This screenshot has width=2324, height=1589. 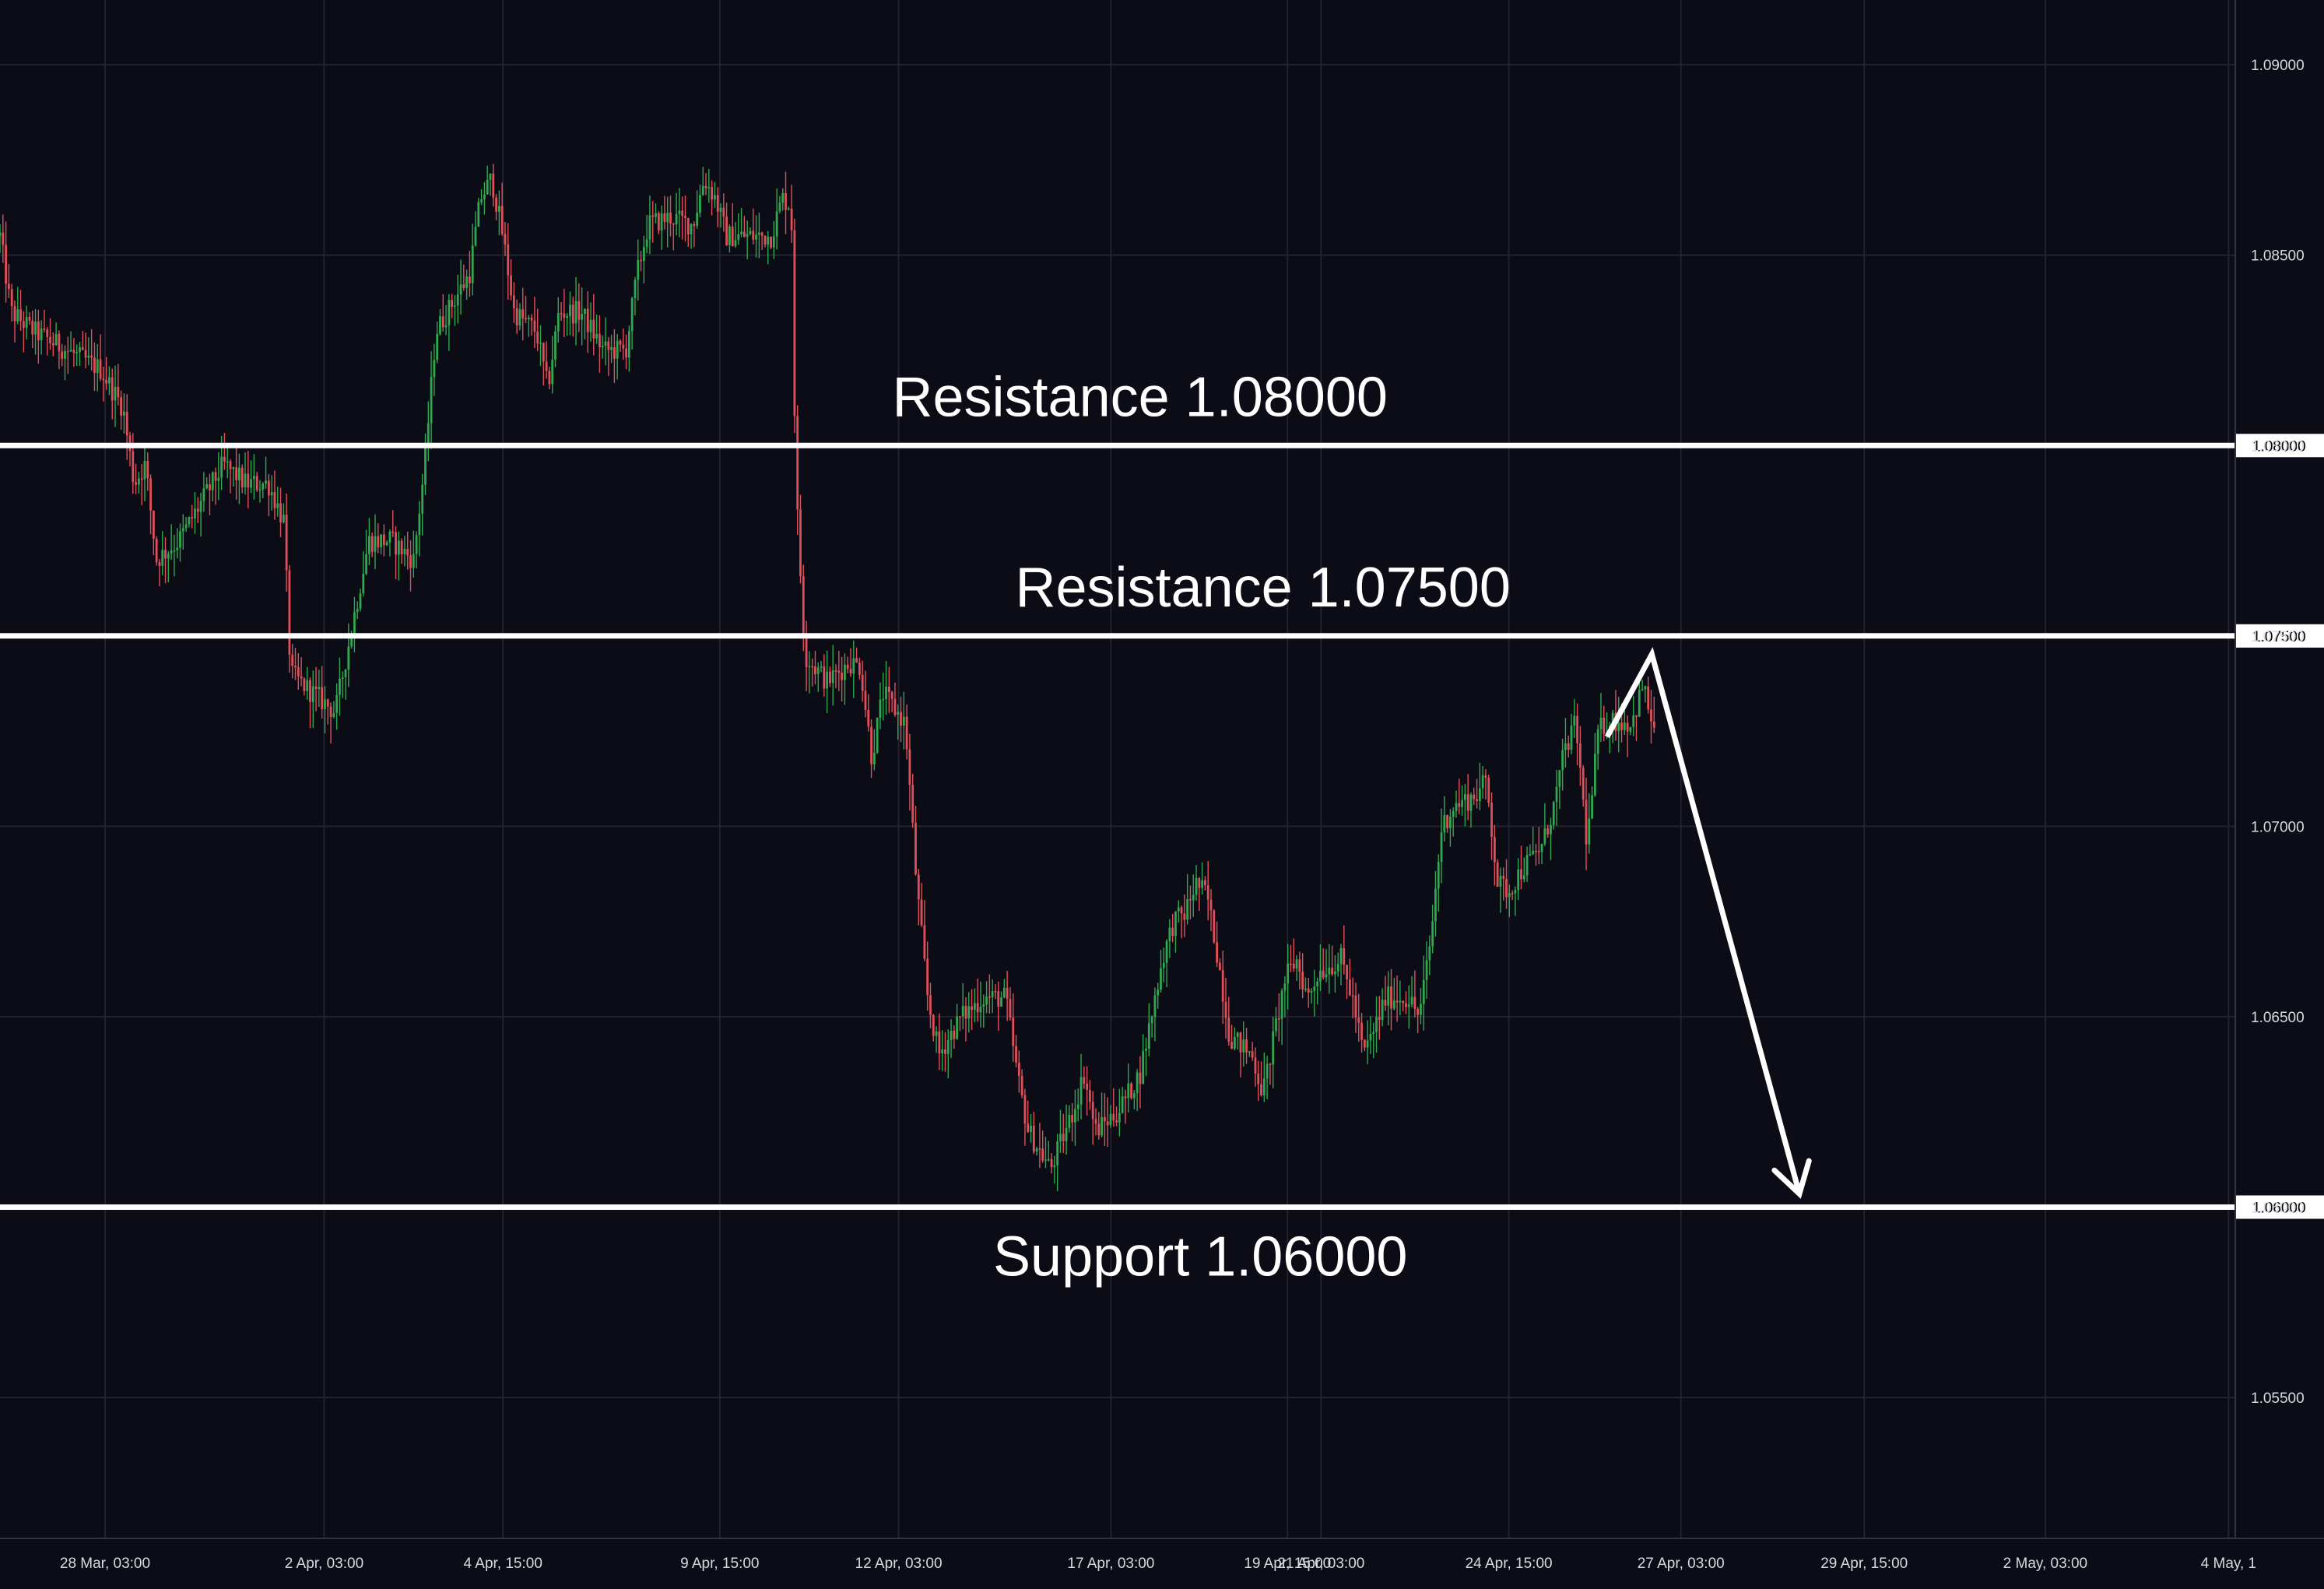 I want to click on price-tick-label: 1.07500, so click(x=2278, y=637).